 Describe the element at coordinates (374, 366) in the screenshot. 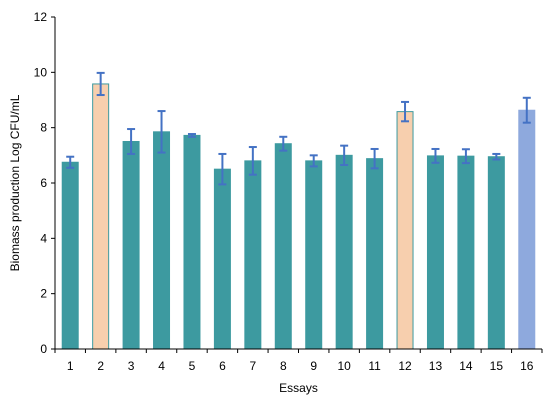

I see `x-tick-label-11: 11` at that location.